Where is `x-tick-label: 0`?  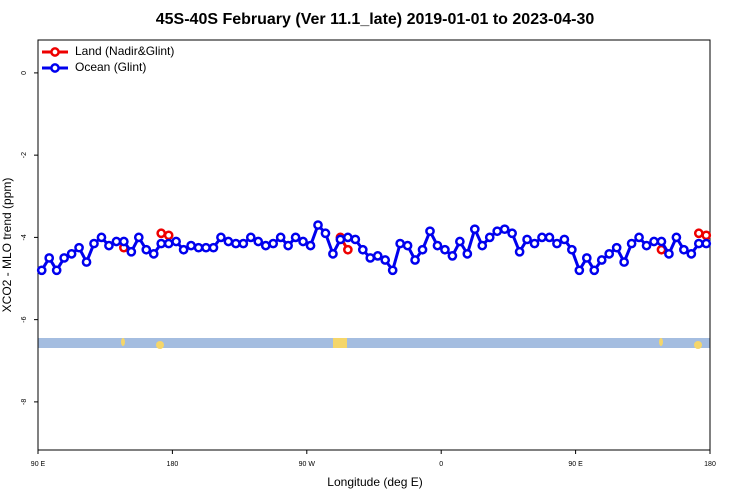 x-tick-label: 0 is located at coordinates (441, 464).